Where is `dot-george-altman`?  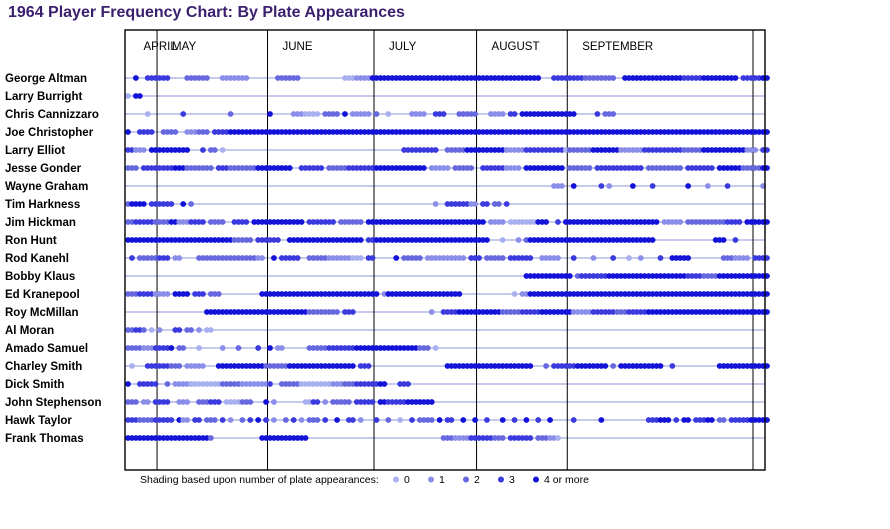
dot-george-altman is located at coordinates (167, 78).